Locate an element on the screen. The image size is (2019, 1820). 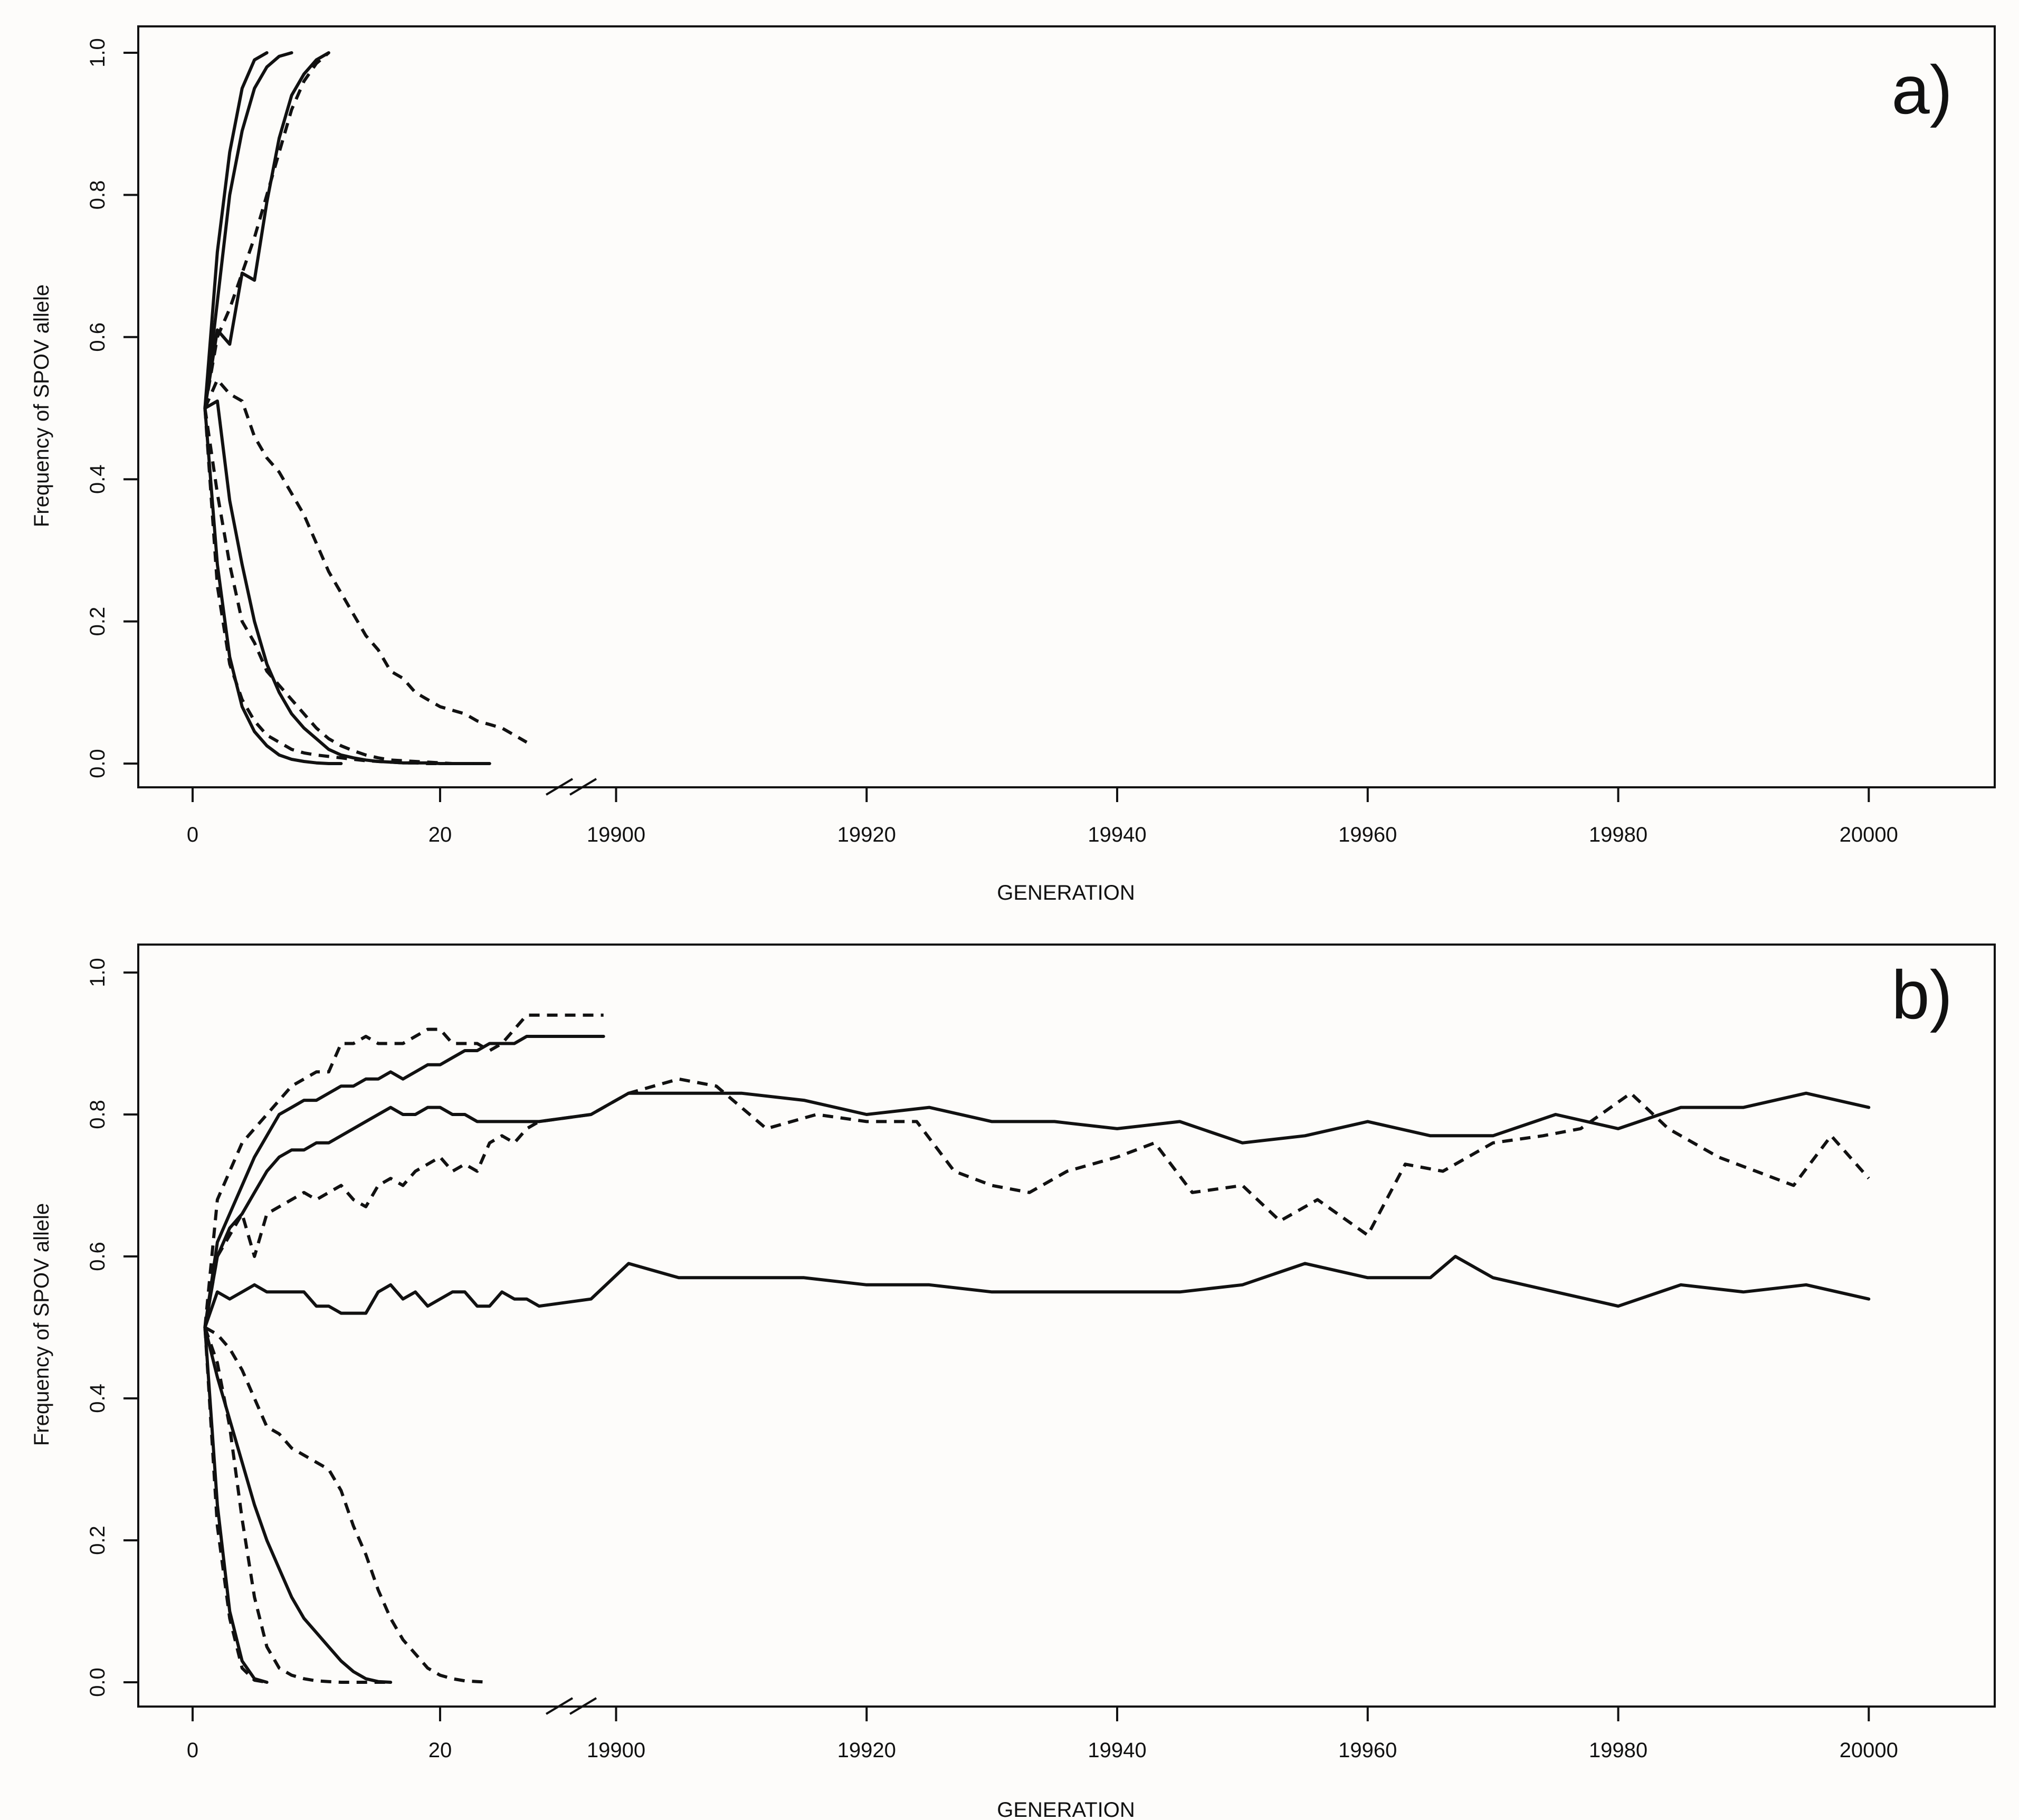
series-group is located at coordinates (365, 408).